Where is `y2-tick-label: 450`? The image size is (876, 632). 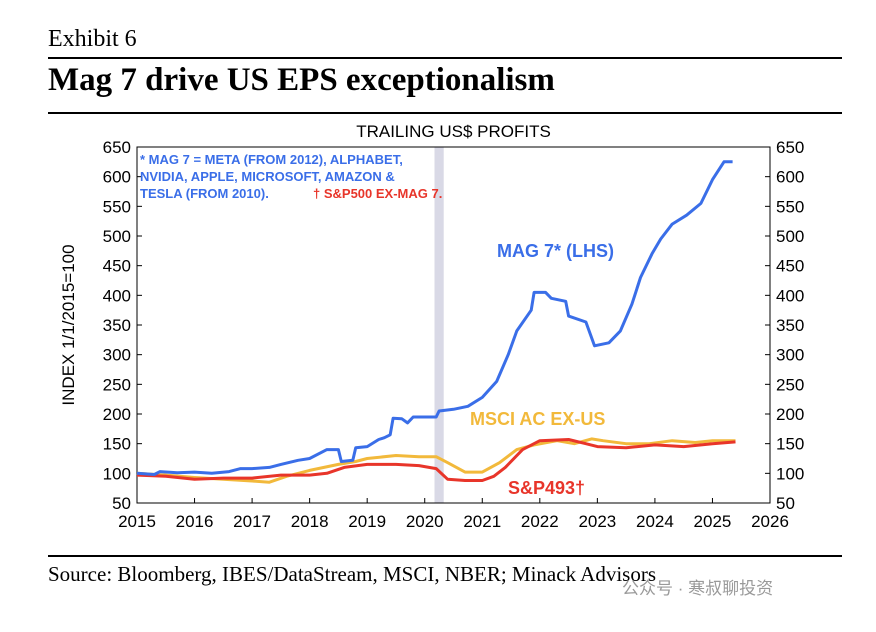
y2-tick-label: 450 is located at coordinates (790, 266).